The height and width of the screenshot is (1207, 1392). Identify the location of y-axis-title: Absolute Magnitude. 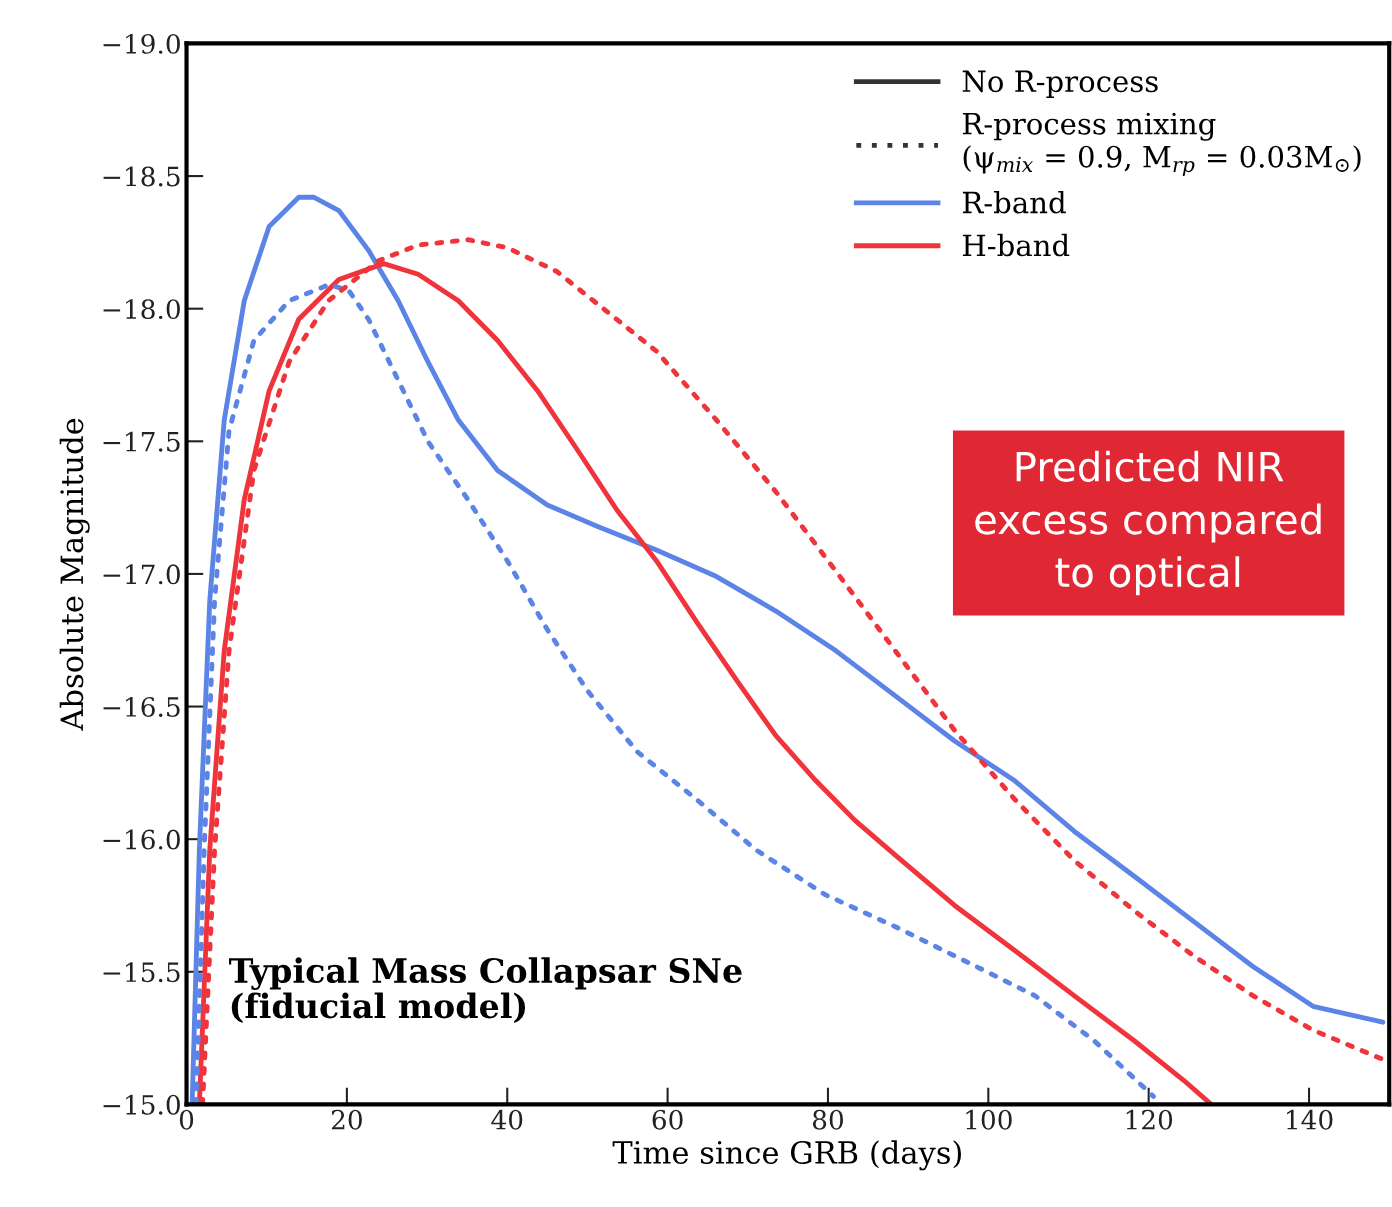
(74, 574).